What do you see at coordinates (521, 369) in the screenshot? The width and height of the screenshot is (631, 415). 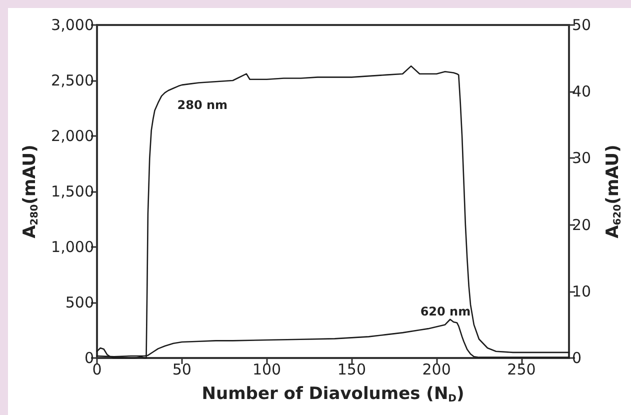 I see `x-tick-label: 250` at bounding box center [521, 369].